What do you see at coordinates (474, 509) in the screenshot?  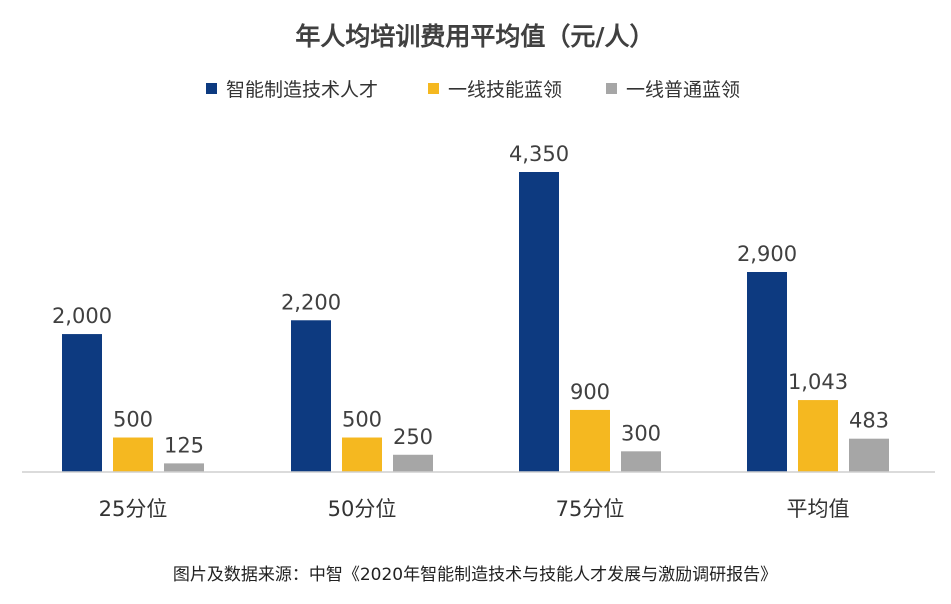 I see `x-axis-ticks: 25分位 50分位 75分位 平均值` at bounding box center [474, 509].